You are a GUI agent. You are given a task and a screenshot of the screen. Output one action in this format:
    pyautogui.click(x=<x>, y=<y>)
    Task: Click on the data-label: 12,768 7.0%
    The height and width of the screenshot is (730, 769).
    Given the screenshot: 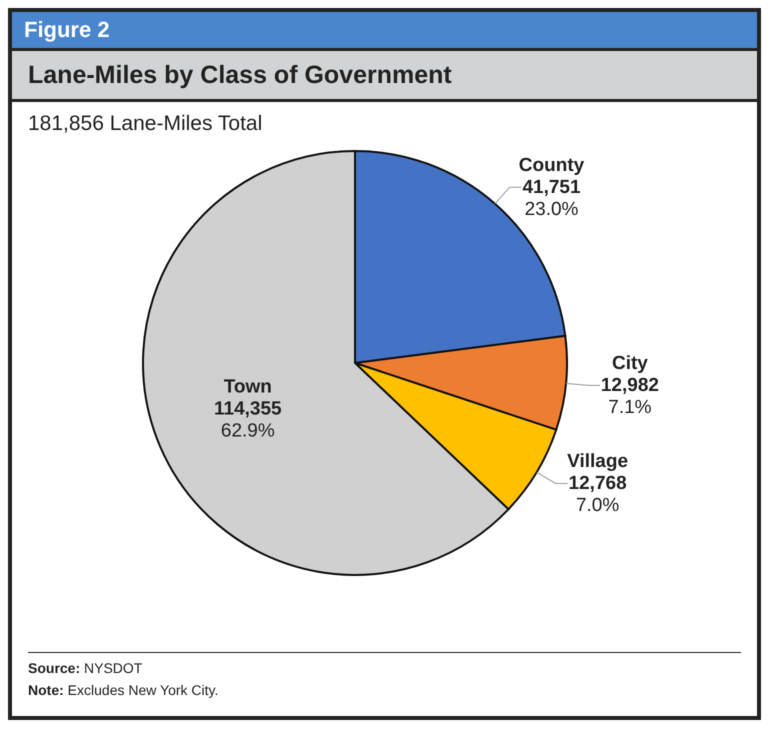 What is the action you would take?
    pyautogui.click(x=597, y=494)
    